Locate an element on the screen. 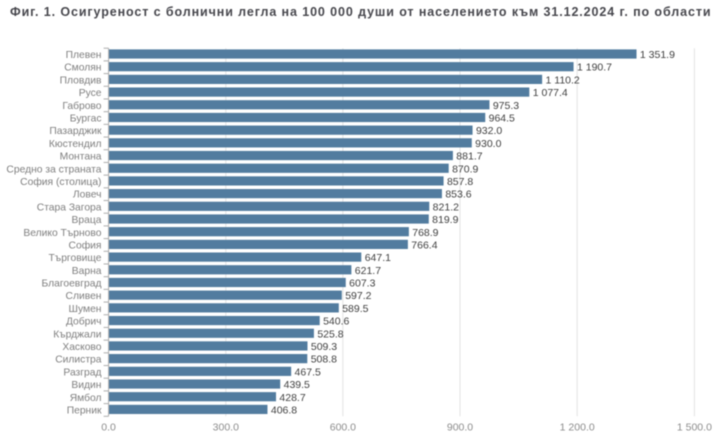 The image size is (720, 444). svg-text: Бургас is located at coordinates (86, 119).